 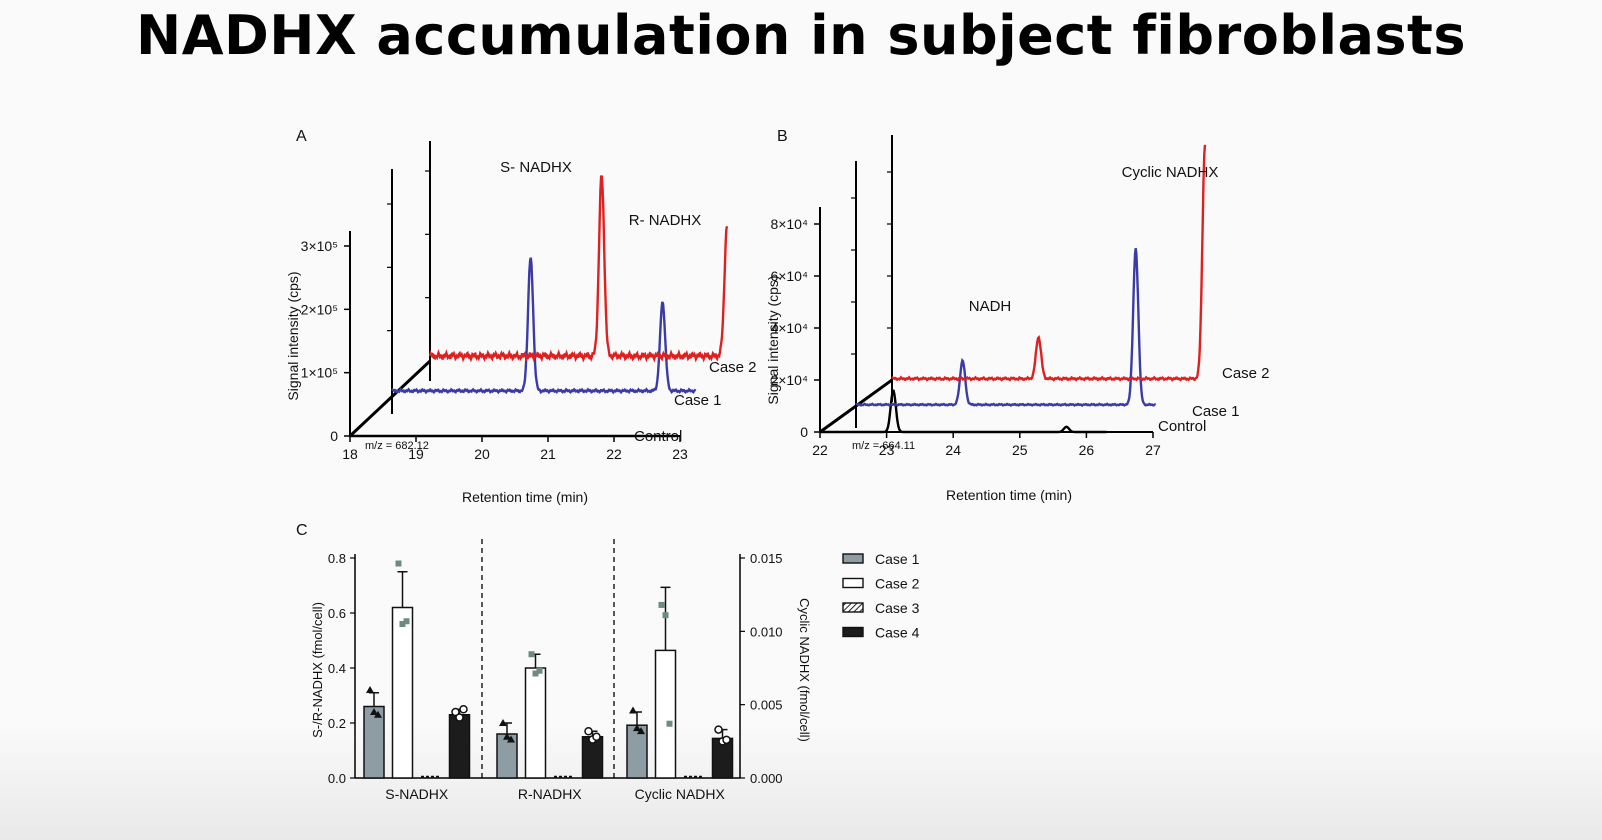 What do you see at coordinates (789, 276) in the screenshot?
I see `y-tick-label: 6×10⁴` at bounding box center [789, 276].